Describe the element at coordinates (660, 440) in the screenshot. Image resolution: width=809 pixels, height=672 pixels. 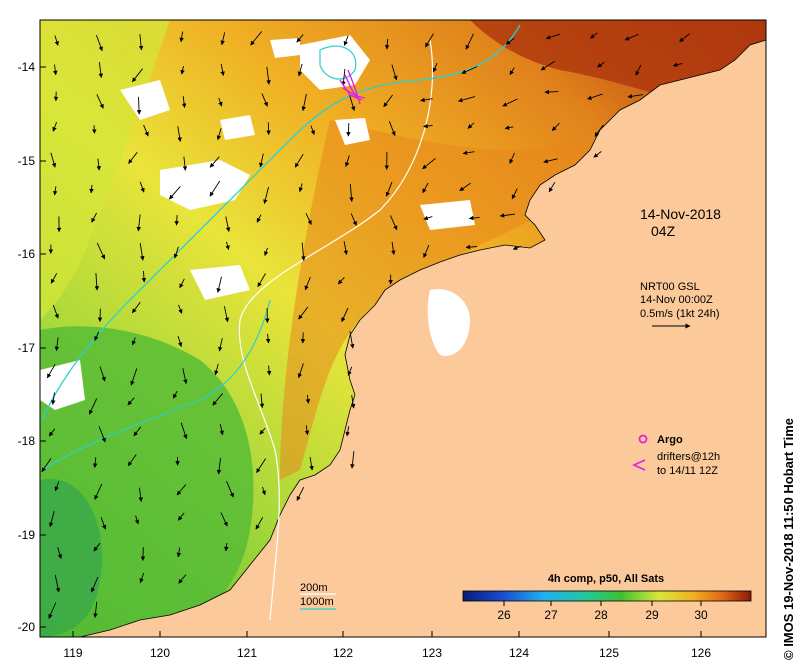
I see `argo-legend: Argo` at that location.